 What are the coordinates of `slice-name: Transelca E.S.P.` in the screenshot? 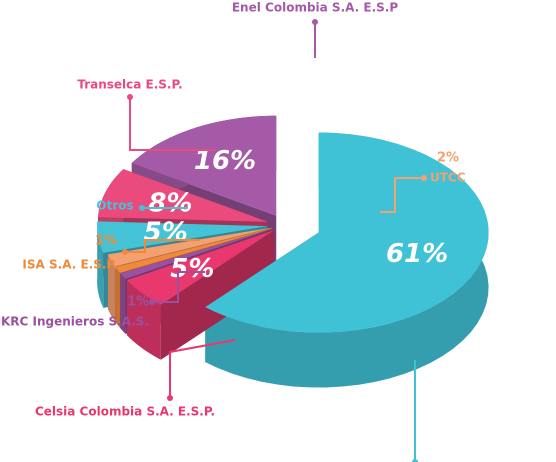 It's located at (129, 85).